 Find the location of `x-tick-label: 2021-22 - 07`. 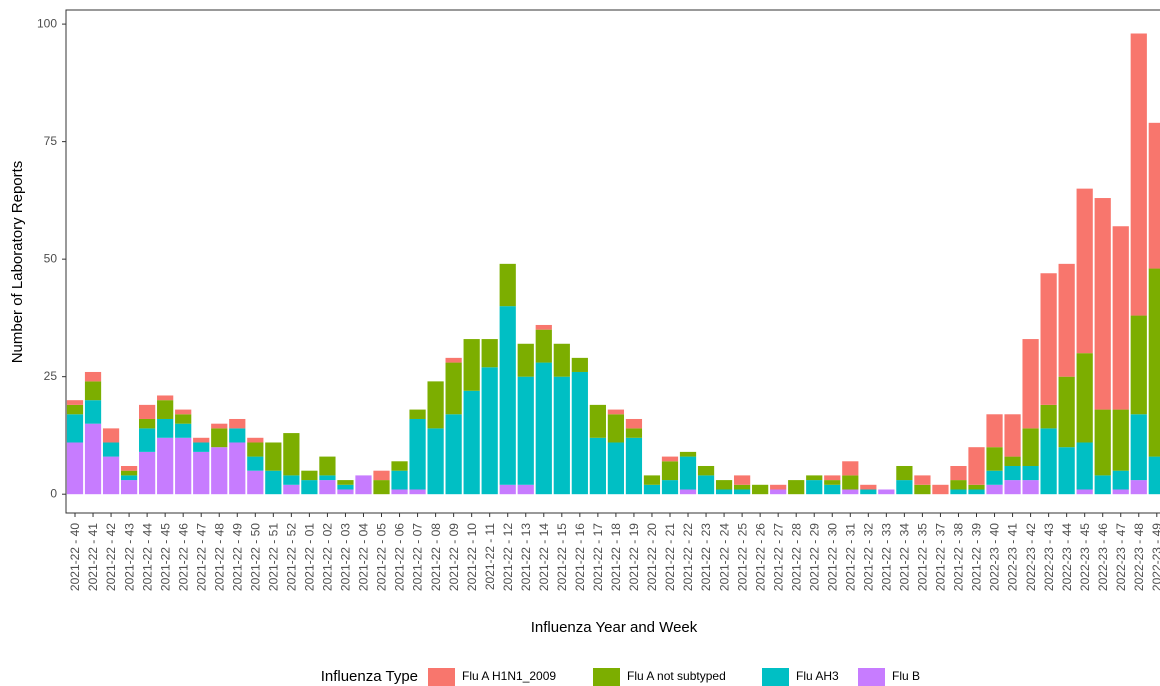

x-tick-label: 2021-22 - 07 is located at coordinates (418, 557).